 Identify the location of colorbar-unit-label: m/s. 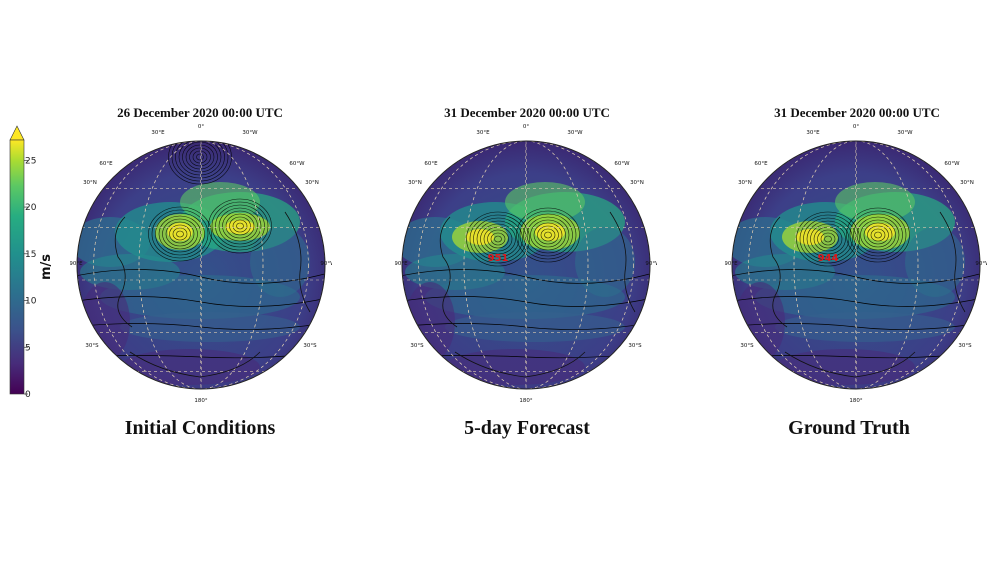
(46, 267).